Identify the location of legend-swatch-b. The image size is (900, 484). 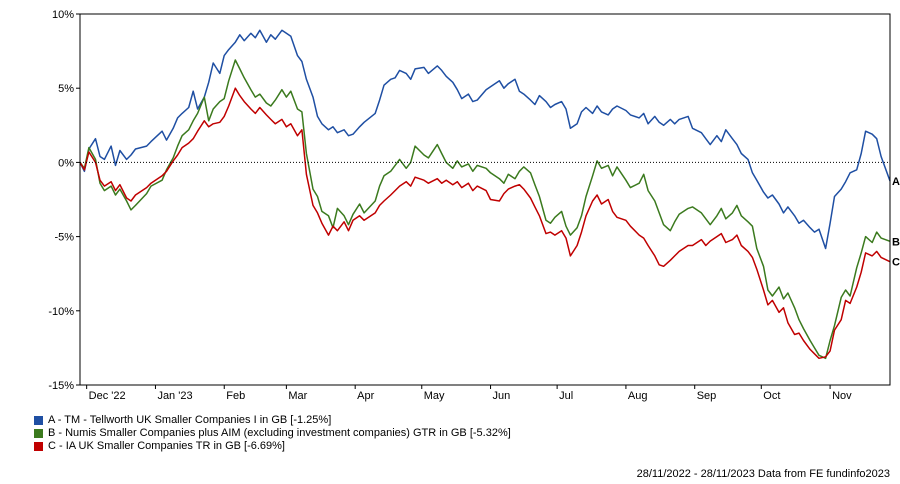
(38, 433).